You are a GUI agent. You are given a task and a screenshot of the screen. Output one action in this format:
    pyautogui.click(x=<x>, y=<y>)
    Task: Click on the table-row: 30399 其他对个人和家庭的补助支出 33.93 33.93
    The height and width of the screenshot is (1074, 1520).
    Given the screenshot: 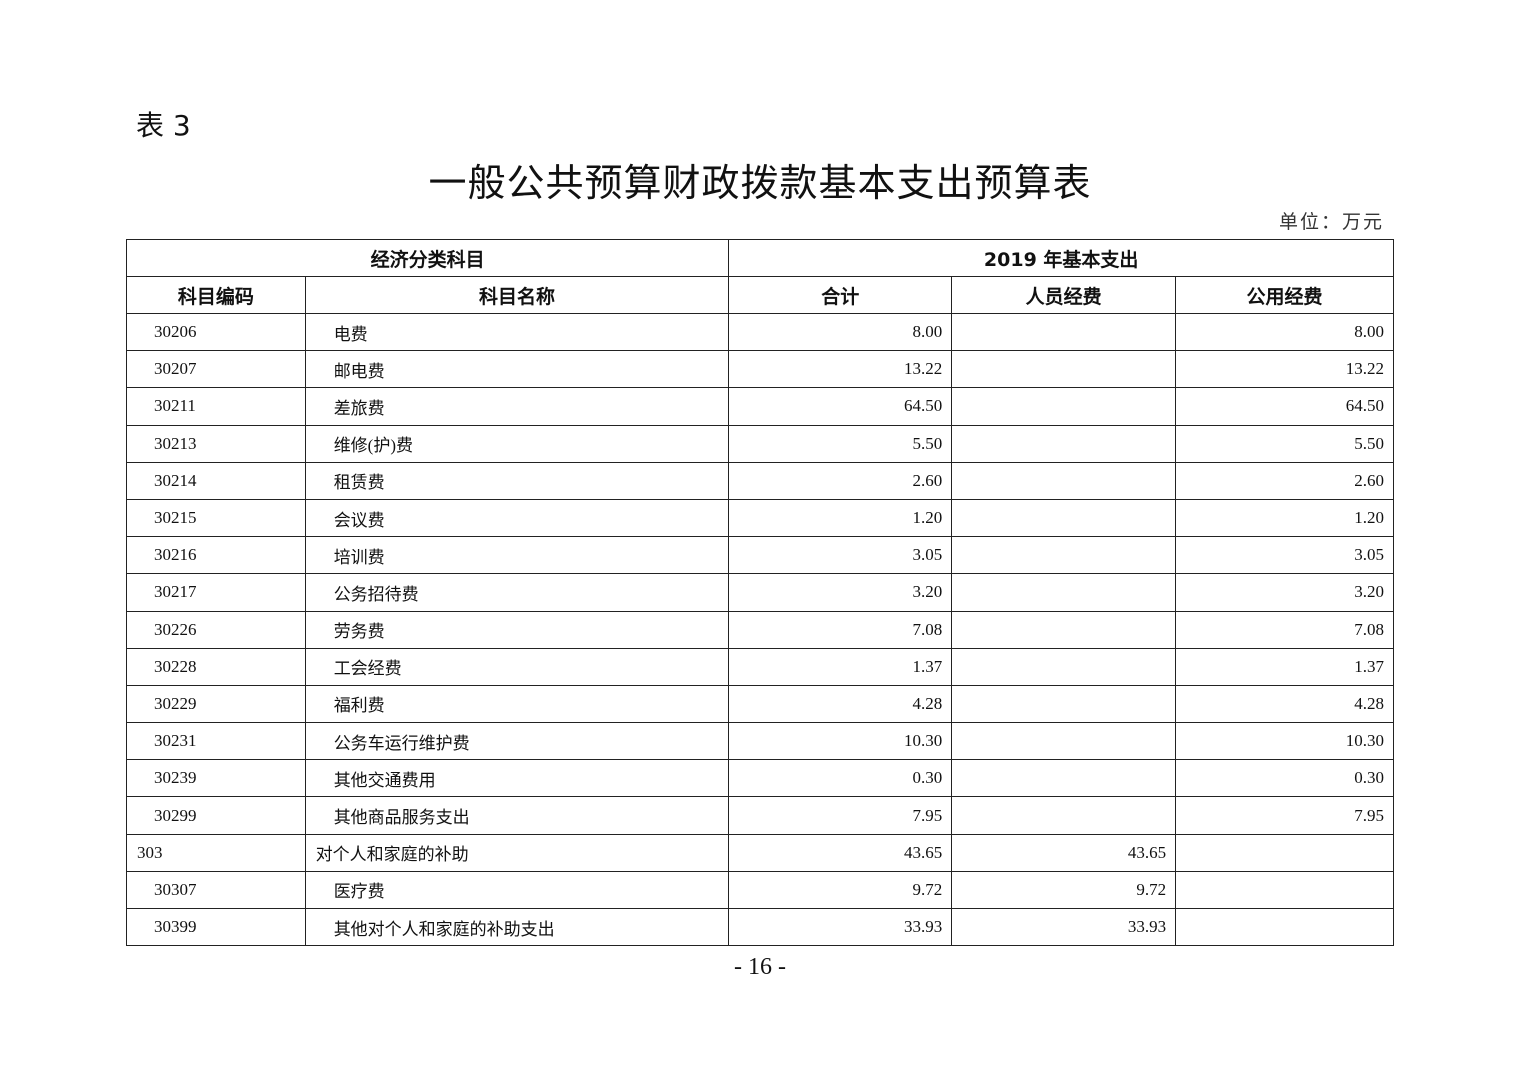 What is the action you would take?
    pyautogui.click(x=760, y=927)
    